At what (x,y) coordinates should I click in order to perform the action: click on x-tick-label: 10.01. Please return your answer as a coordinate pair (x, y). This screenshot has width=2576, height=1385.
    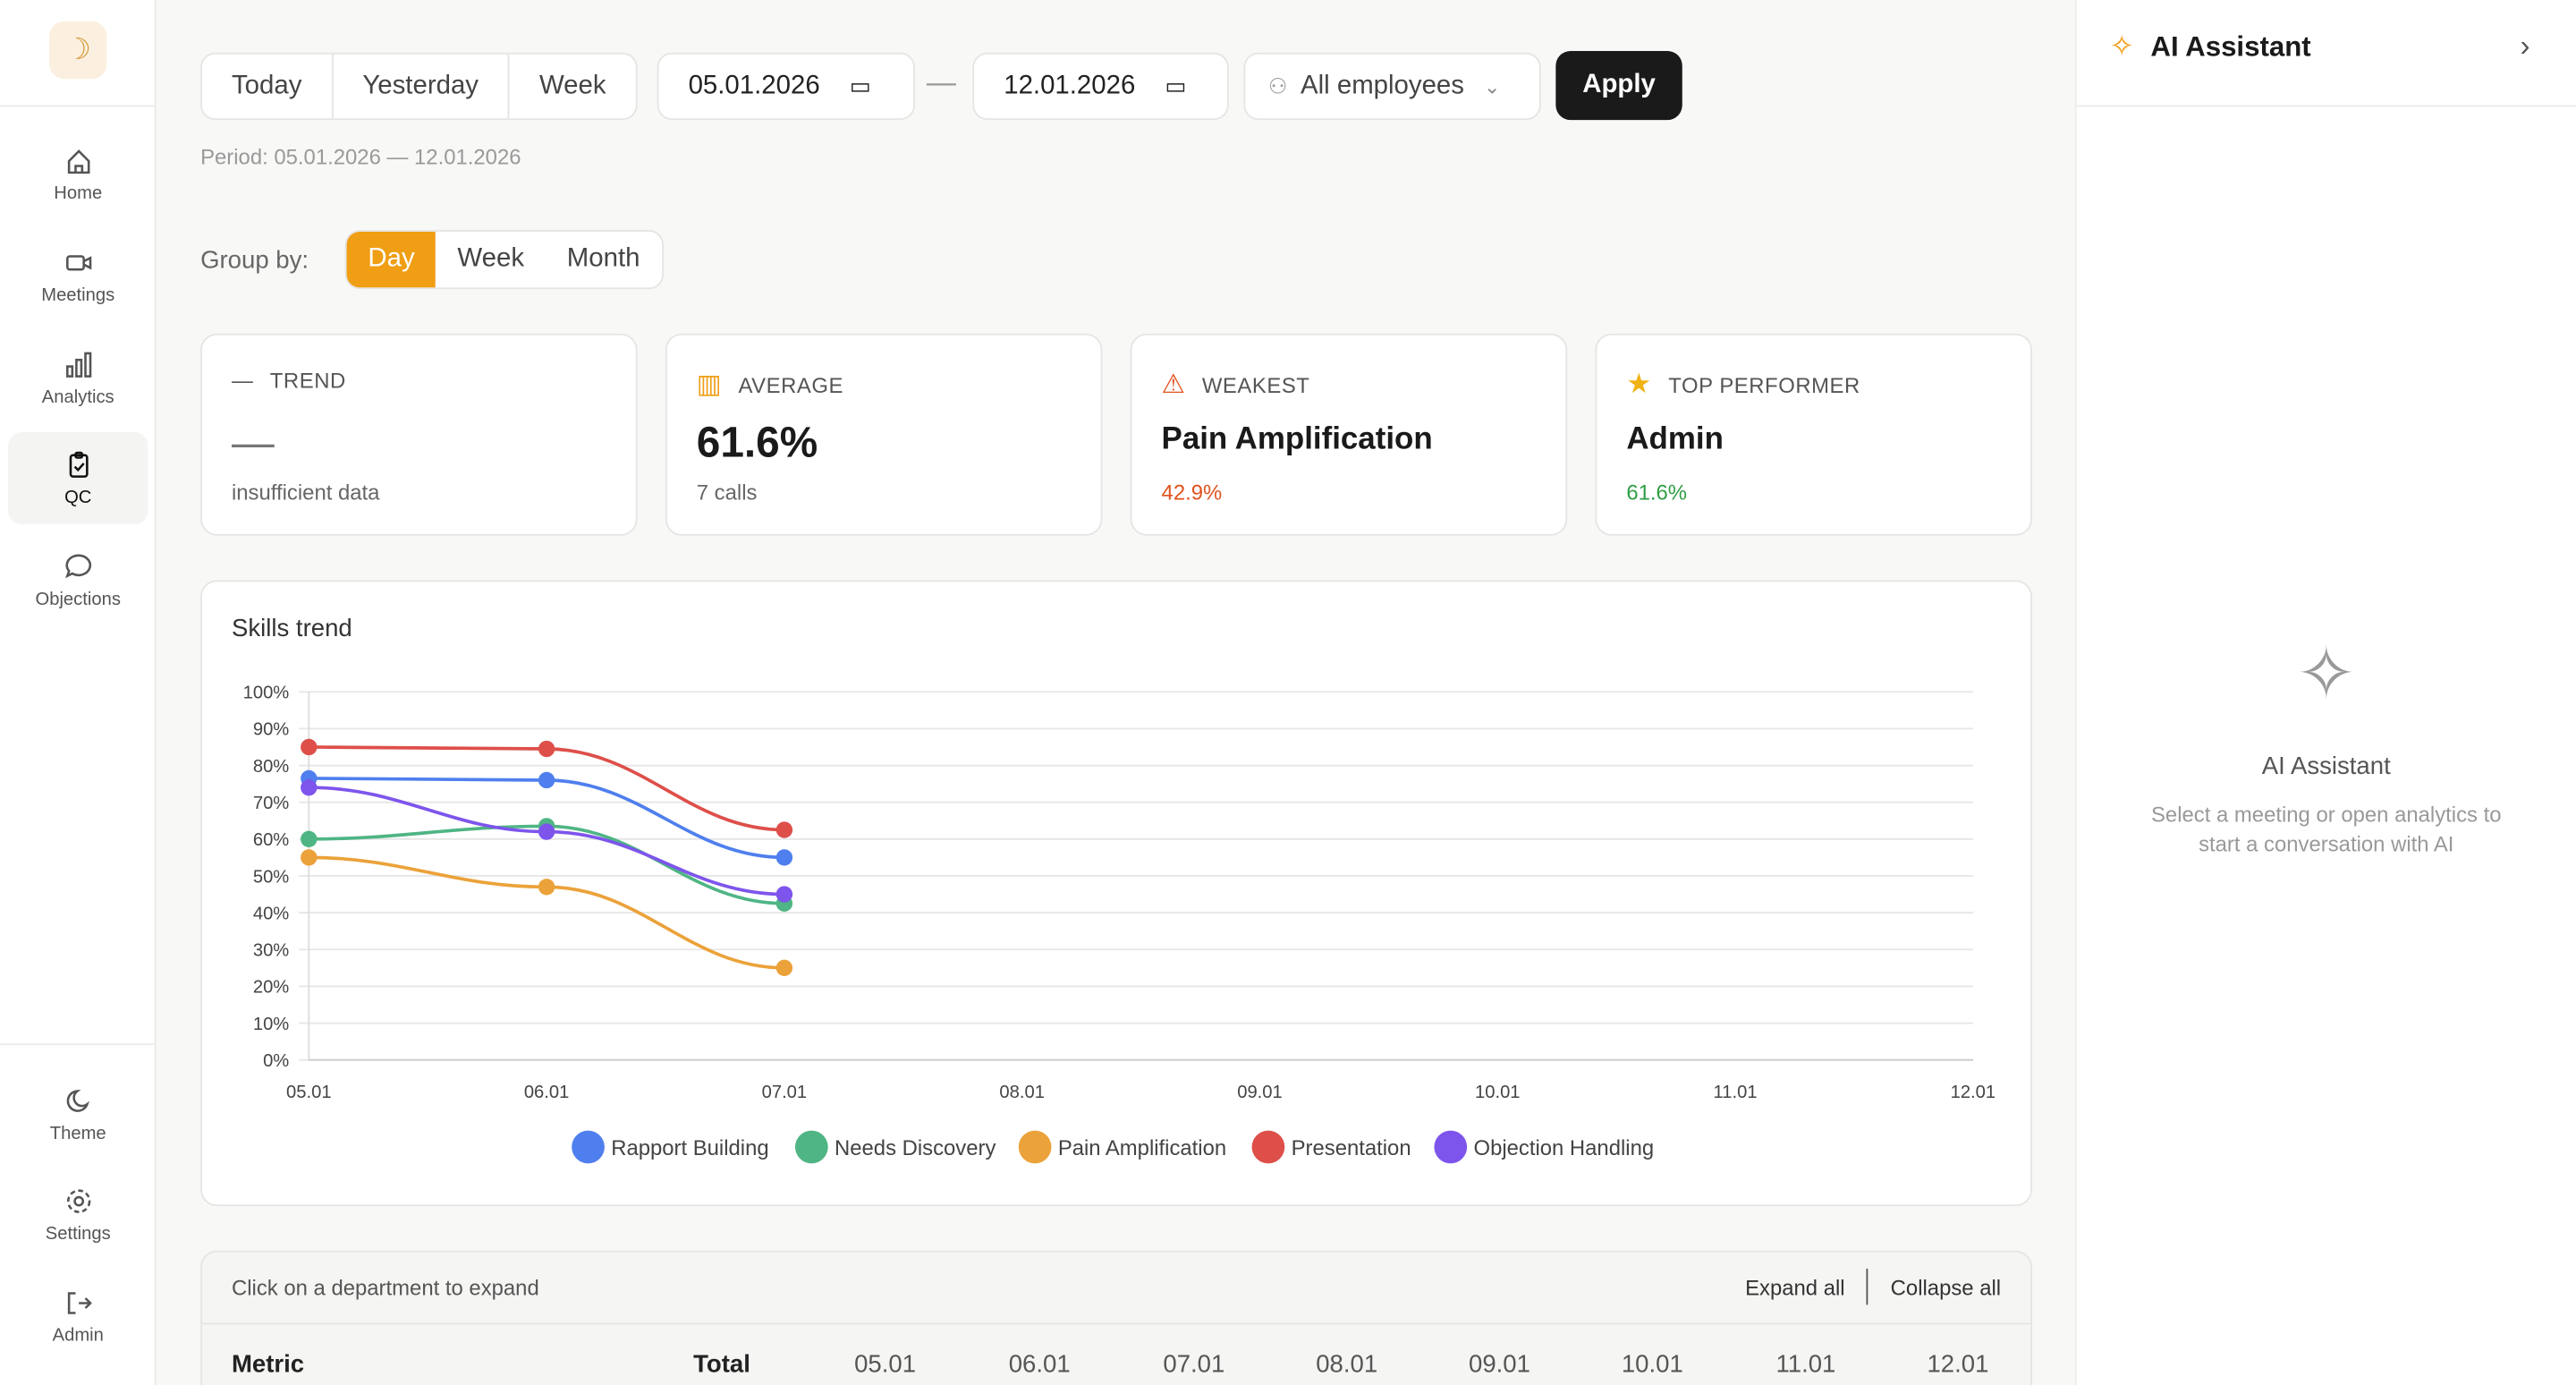
    Looking at the image, I should click on (1498, 1092).